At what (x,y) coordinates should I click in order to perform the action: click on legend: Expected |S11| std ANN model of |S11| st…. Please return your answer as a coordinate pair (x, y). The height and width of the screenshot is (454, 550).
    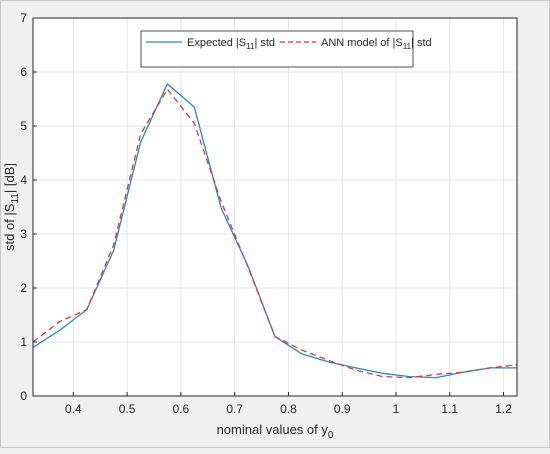
    Looking at the image, I should click on (286, 49).